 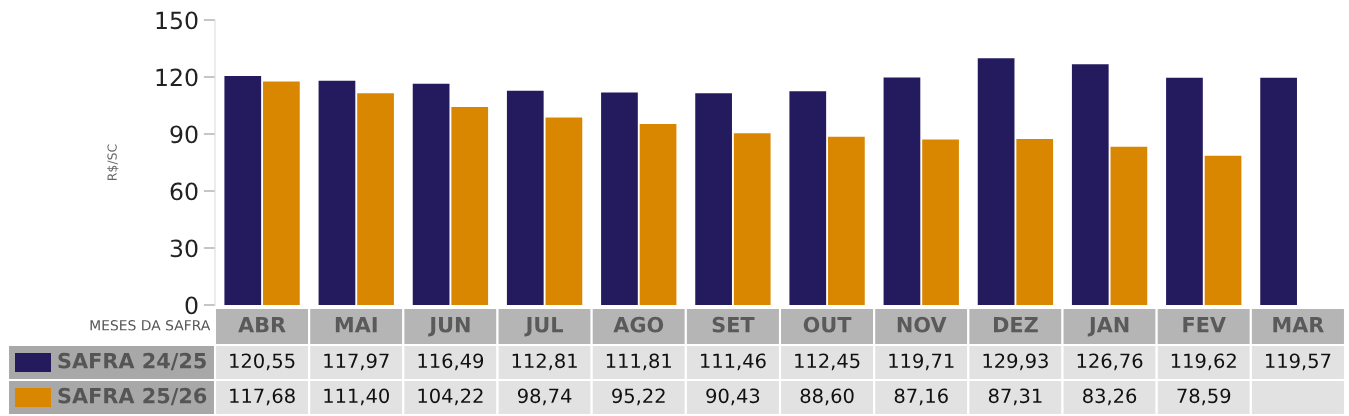 I want to click on data-label: 90,43, so click(x=733, y=397).